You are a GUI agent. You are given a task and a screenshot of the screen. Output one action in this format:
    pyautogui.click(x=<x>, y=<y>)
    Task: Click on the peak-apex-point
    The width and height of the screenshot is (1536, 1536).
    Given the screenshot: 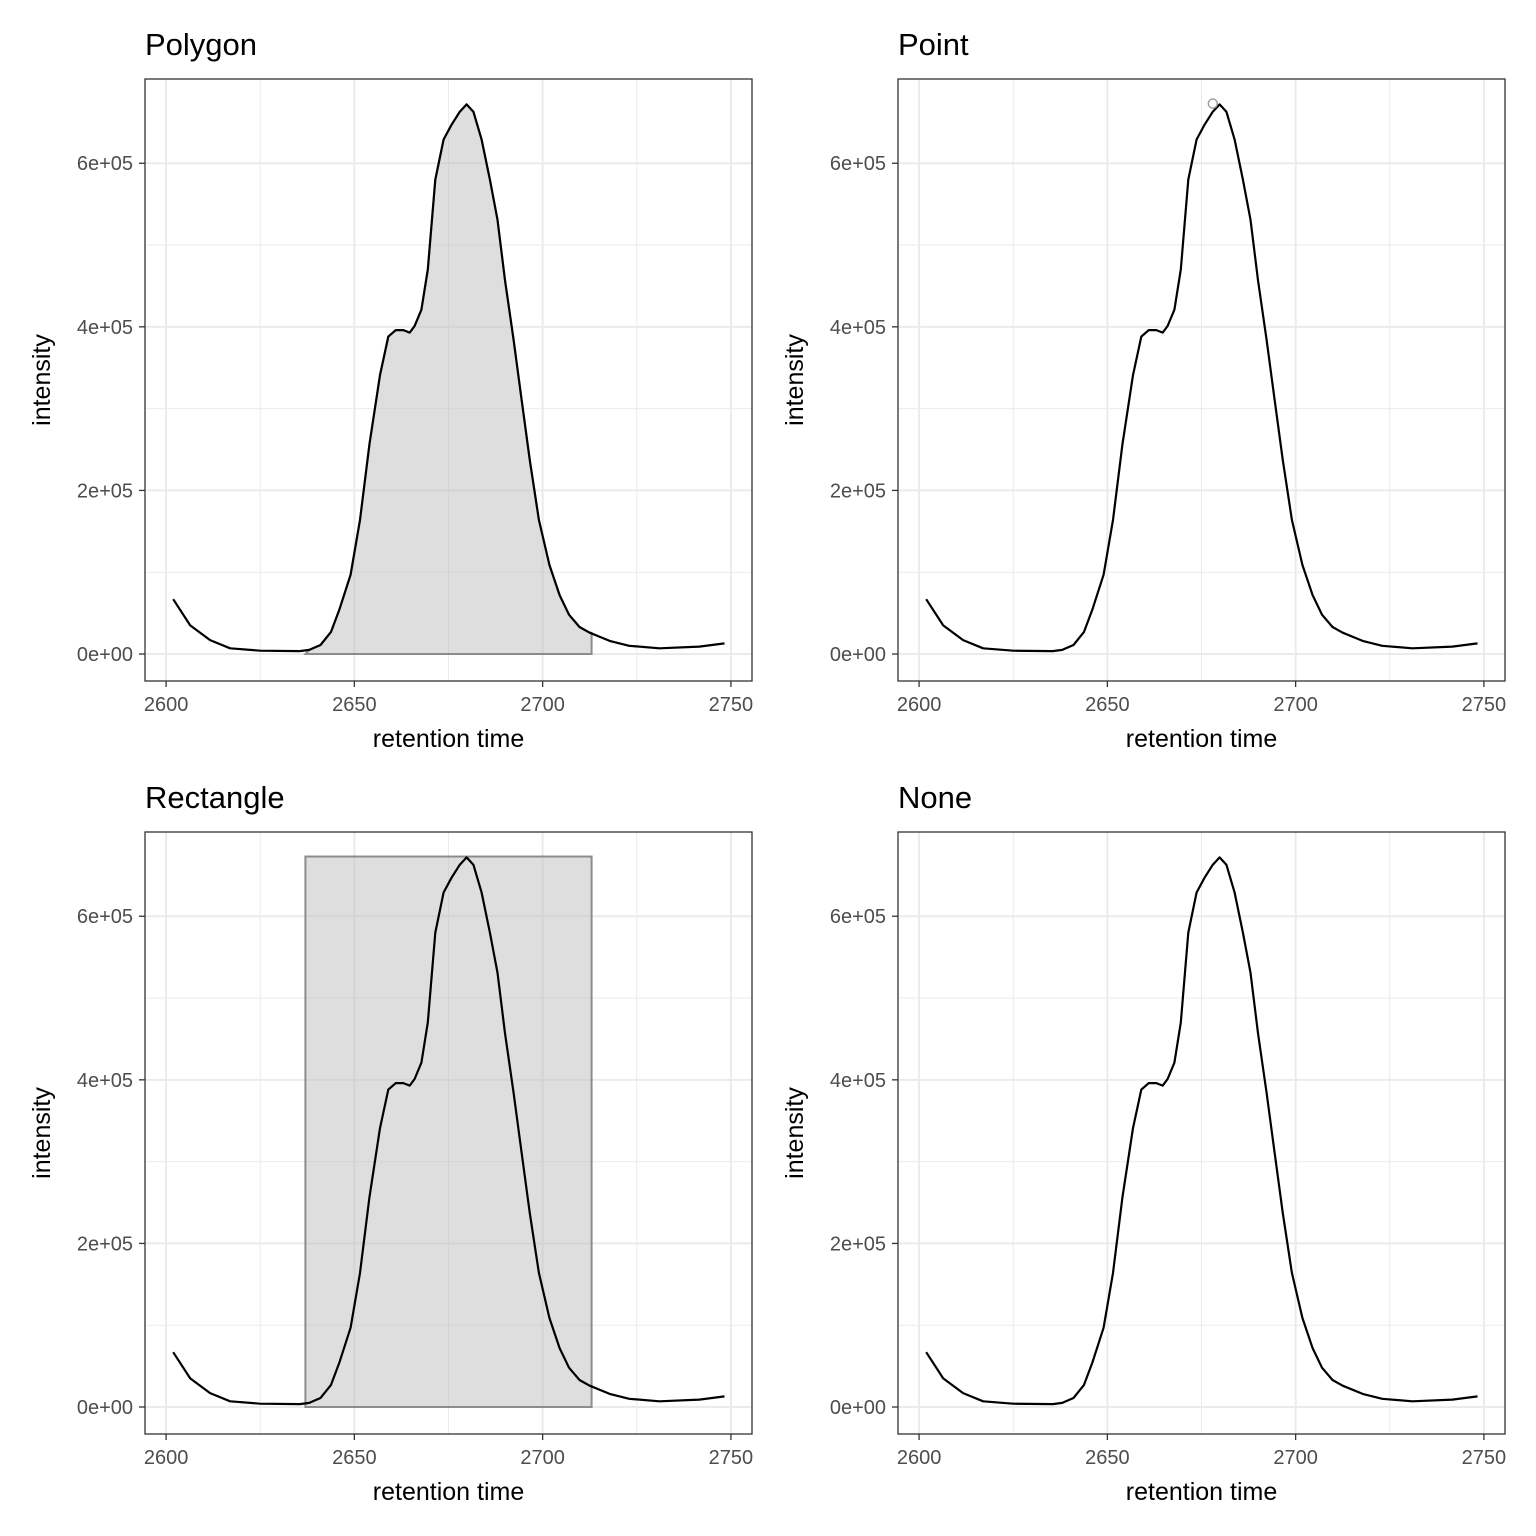 What is the action you would take?
    pyautogui.click(x=1213, y=103)
    